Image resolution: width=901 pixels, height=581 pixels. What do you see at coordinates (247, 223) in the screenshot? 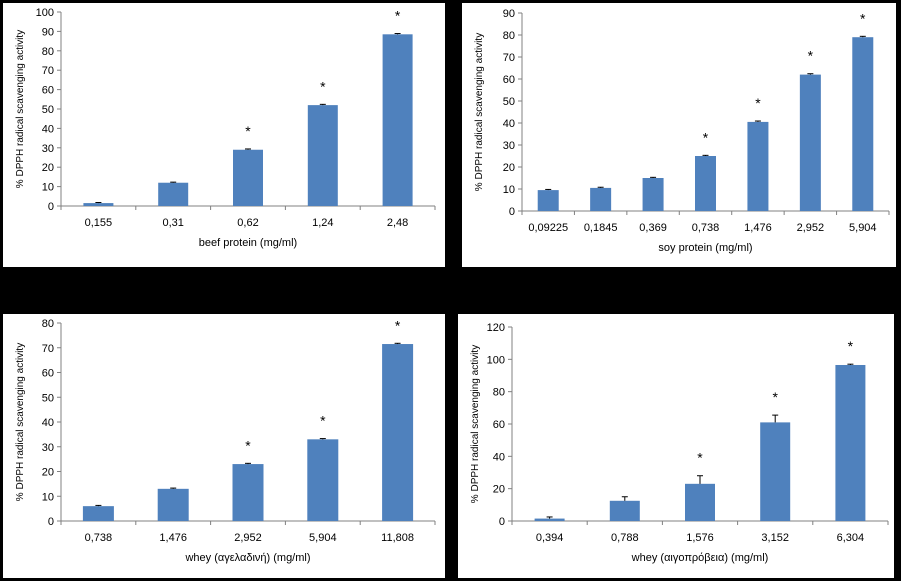
I see `x-category-label: 0,62` at bounding box center [247, 223].